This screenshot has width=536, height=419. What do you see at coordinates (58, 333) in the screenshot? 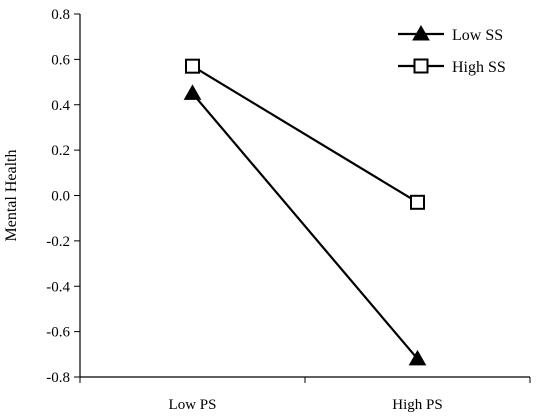
I see `y-tick-label: -0.6` at bounding box center [58, 333].